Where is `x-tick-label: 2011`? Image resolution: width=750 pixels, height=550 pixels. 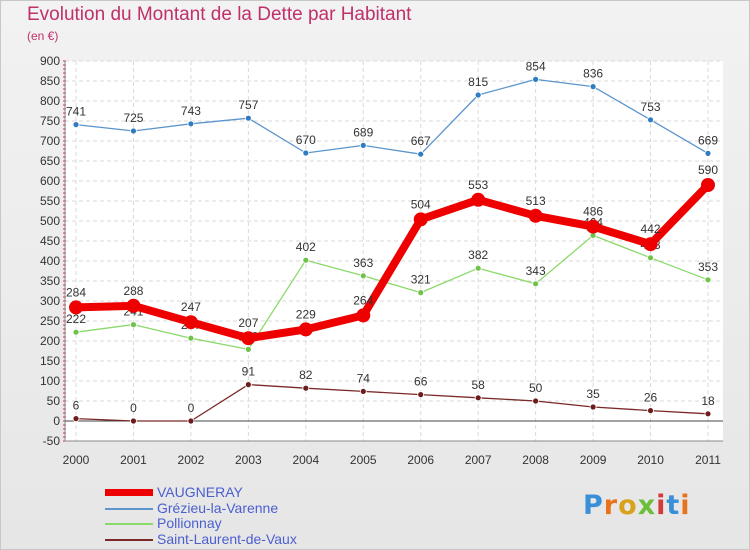 x-tick-label: 2011 is located at coordinates (708, 460).